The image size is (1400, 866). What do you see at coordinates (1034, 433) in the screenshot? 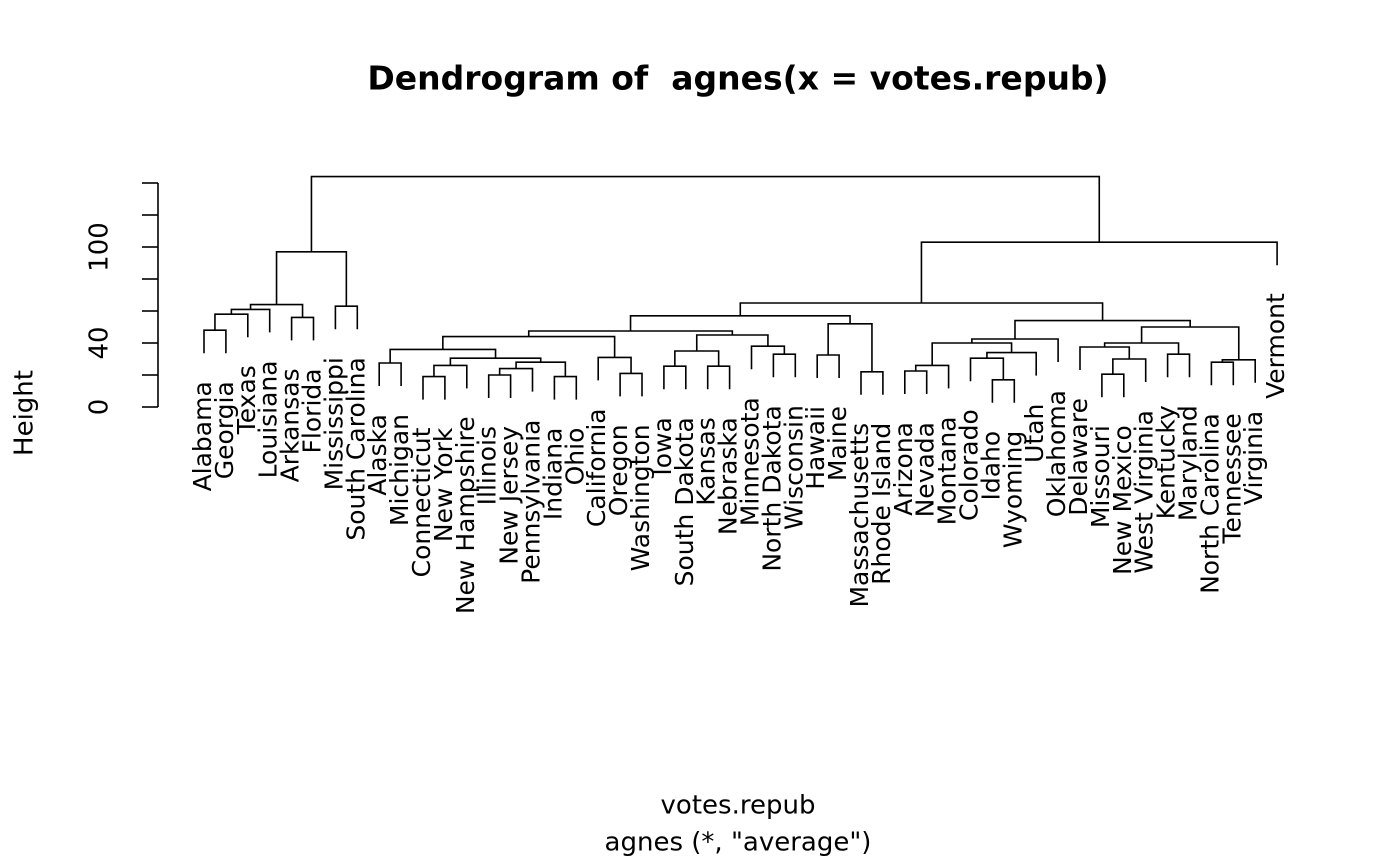
I see `leaf-label: Utah` at bounding box center [1034, 433].